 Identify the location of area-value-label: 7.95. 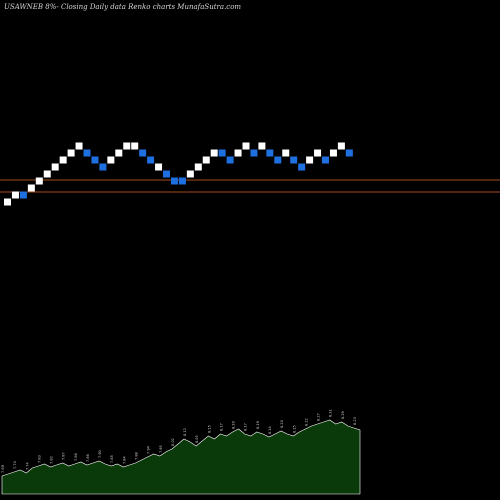
(161, 449).